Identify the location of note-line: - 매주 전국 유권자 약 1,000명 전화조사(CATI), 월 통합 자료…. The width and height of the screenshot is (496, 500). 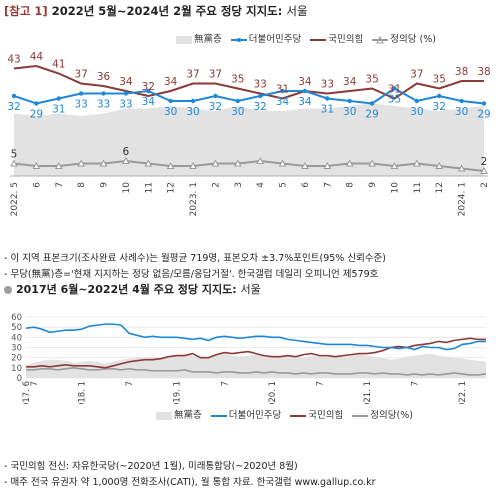
(190, 482).